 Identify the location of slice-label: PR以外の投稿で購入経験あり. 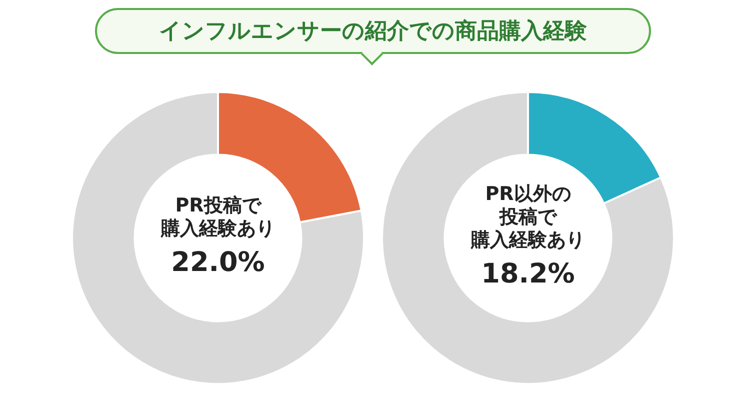
(527, 216).